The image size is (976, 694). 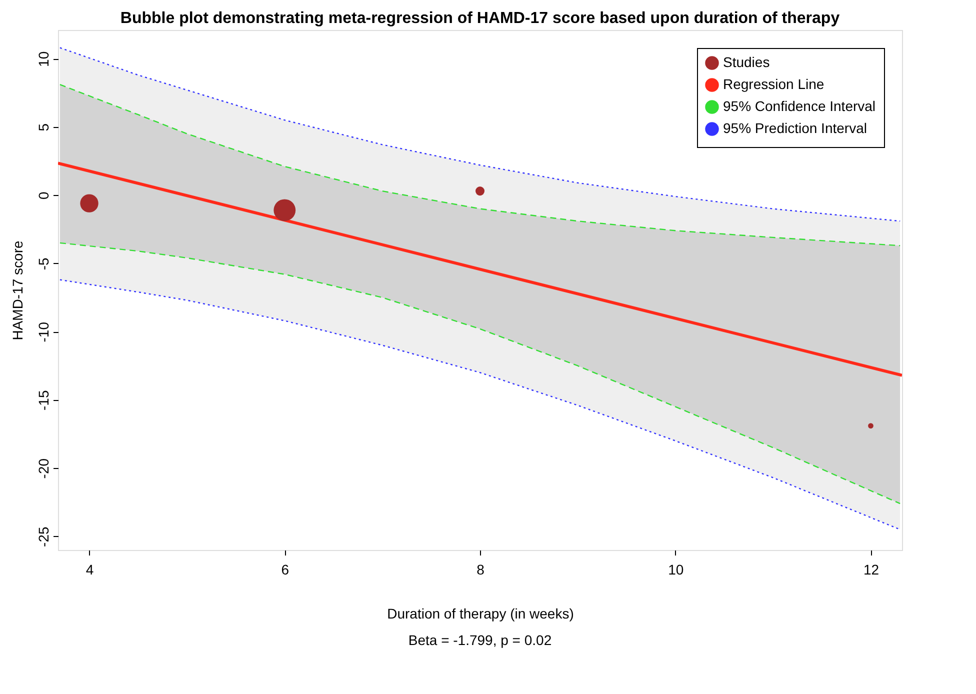 What do you see at coordinates (676, 570) in the screenshot?
I see `x-tick-label: 10` at bounding box center [676, 570].